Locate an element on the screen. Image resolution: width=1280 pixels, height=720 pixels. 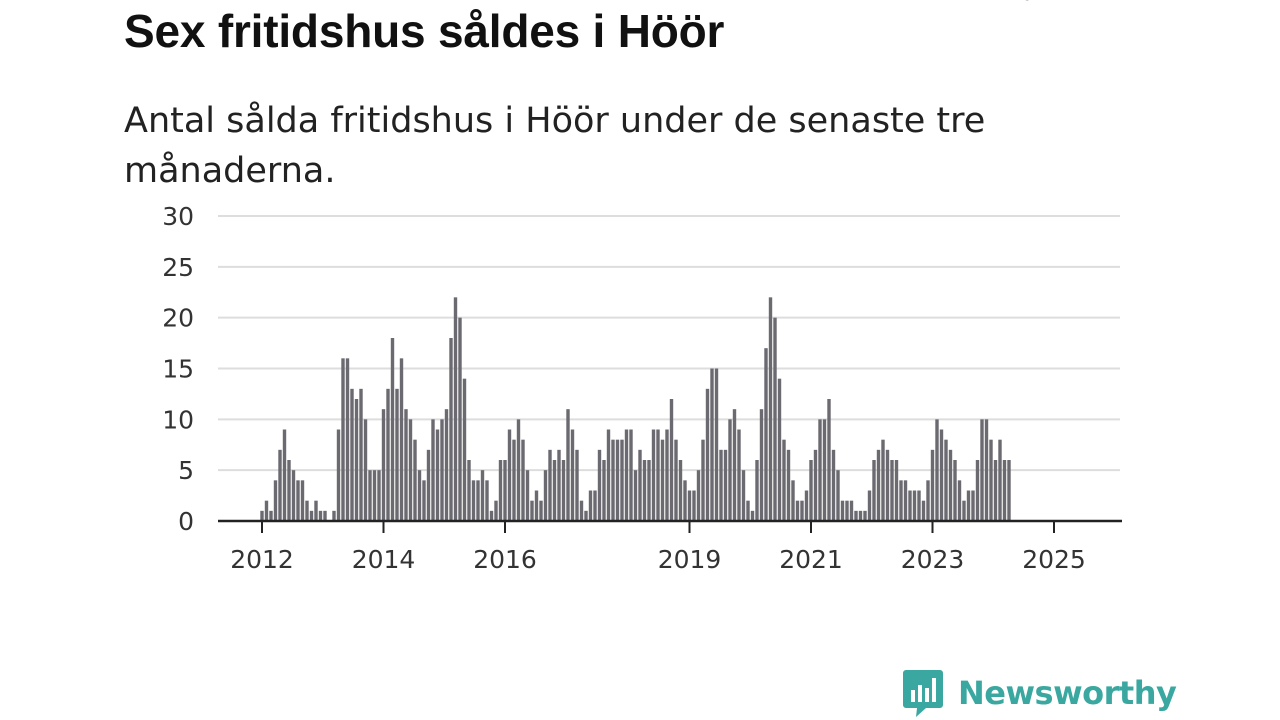
y-tick-label-20: 20 is located at coordinates (178, 318).